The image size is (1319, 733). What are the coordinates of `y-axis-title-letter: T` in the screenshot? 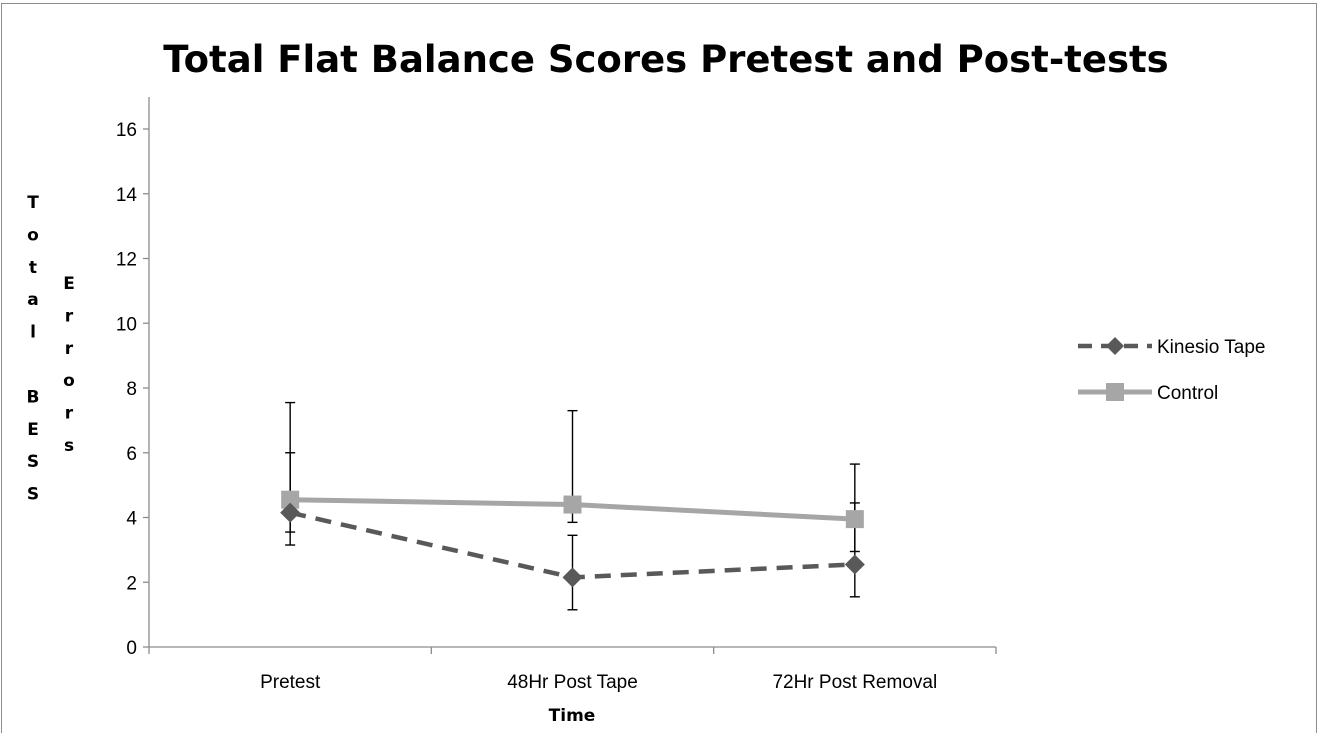 It's located at (33, 203).